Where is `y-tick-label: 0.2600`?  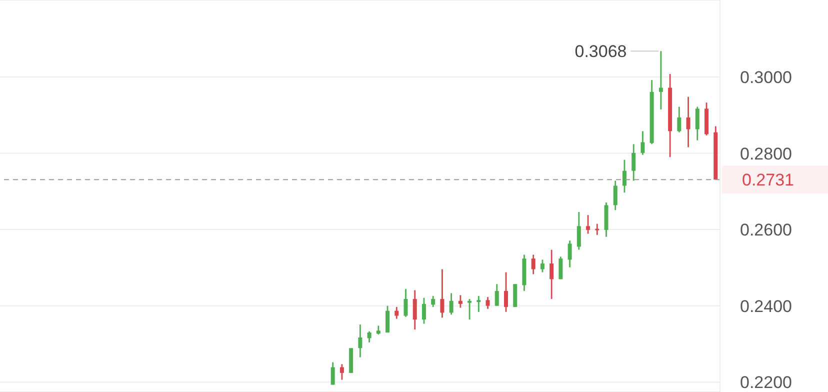 y-tick-label: 0.2600 is located at coordinates (766, 230).